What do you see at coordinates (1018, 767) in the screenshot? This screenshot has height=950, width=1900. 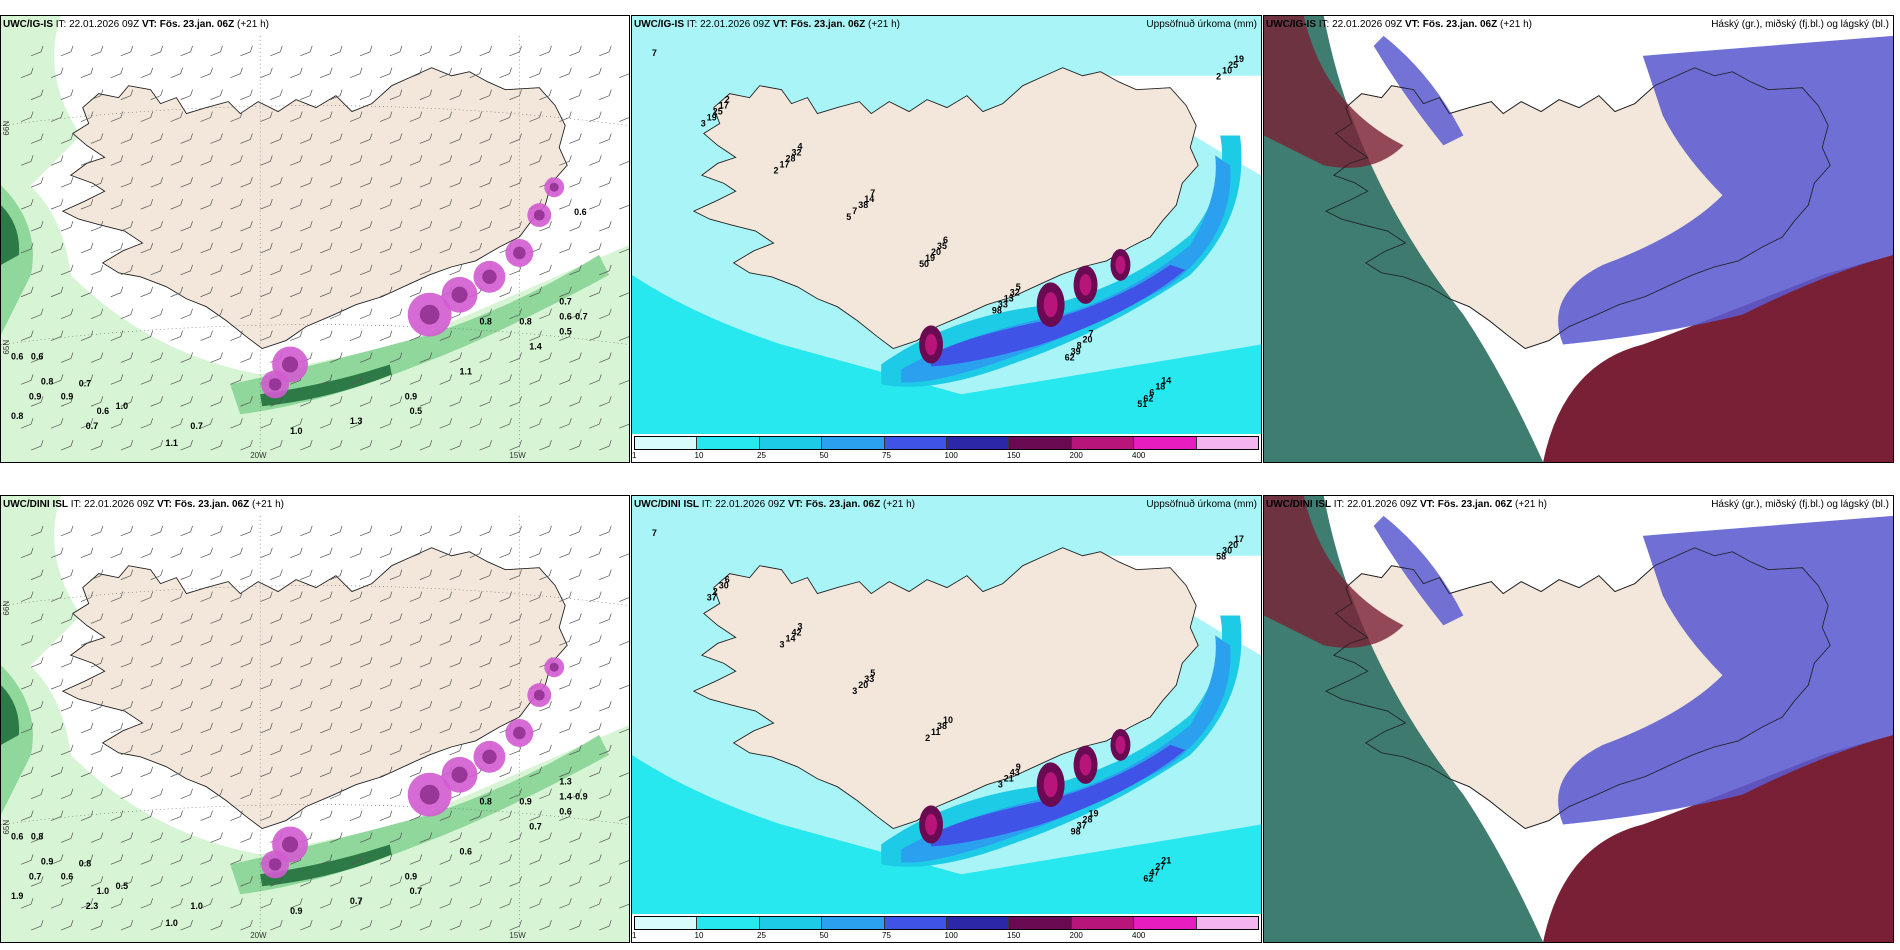 I see `precip-value: 9` at bounding box center [1018, 767].